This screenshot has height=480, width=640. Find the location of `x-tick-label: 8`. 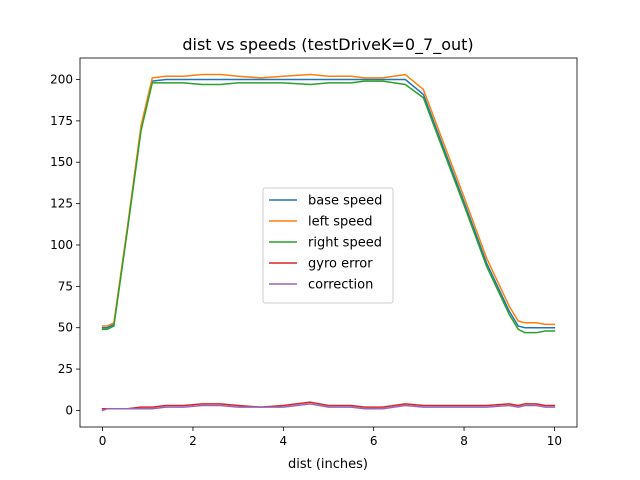

x-tick-label: 8 is located at coordinates (464, 441).